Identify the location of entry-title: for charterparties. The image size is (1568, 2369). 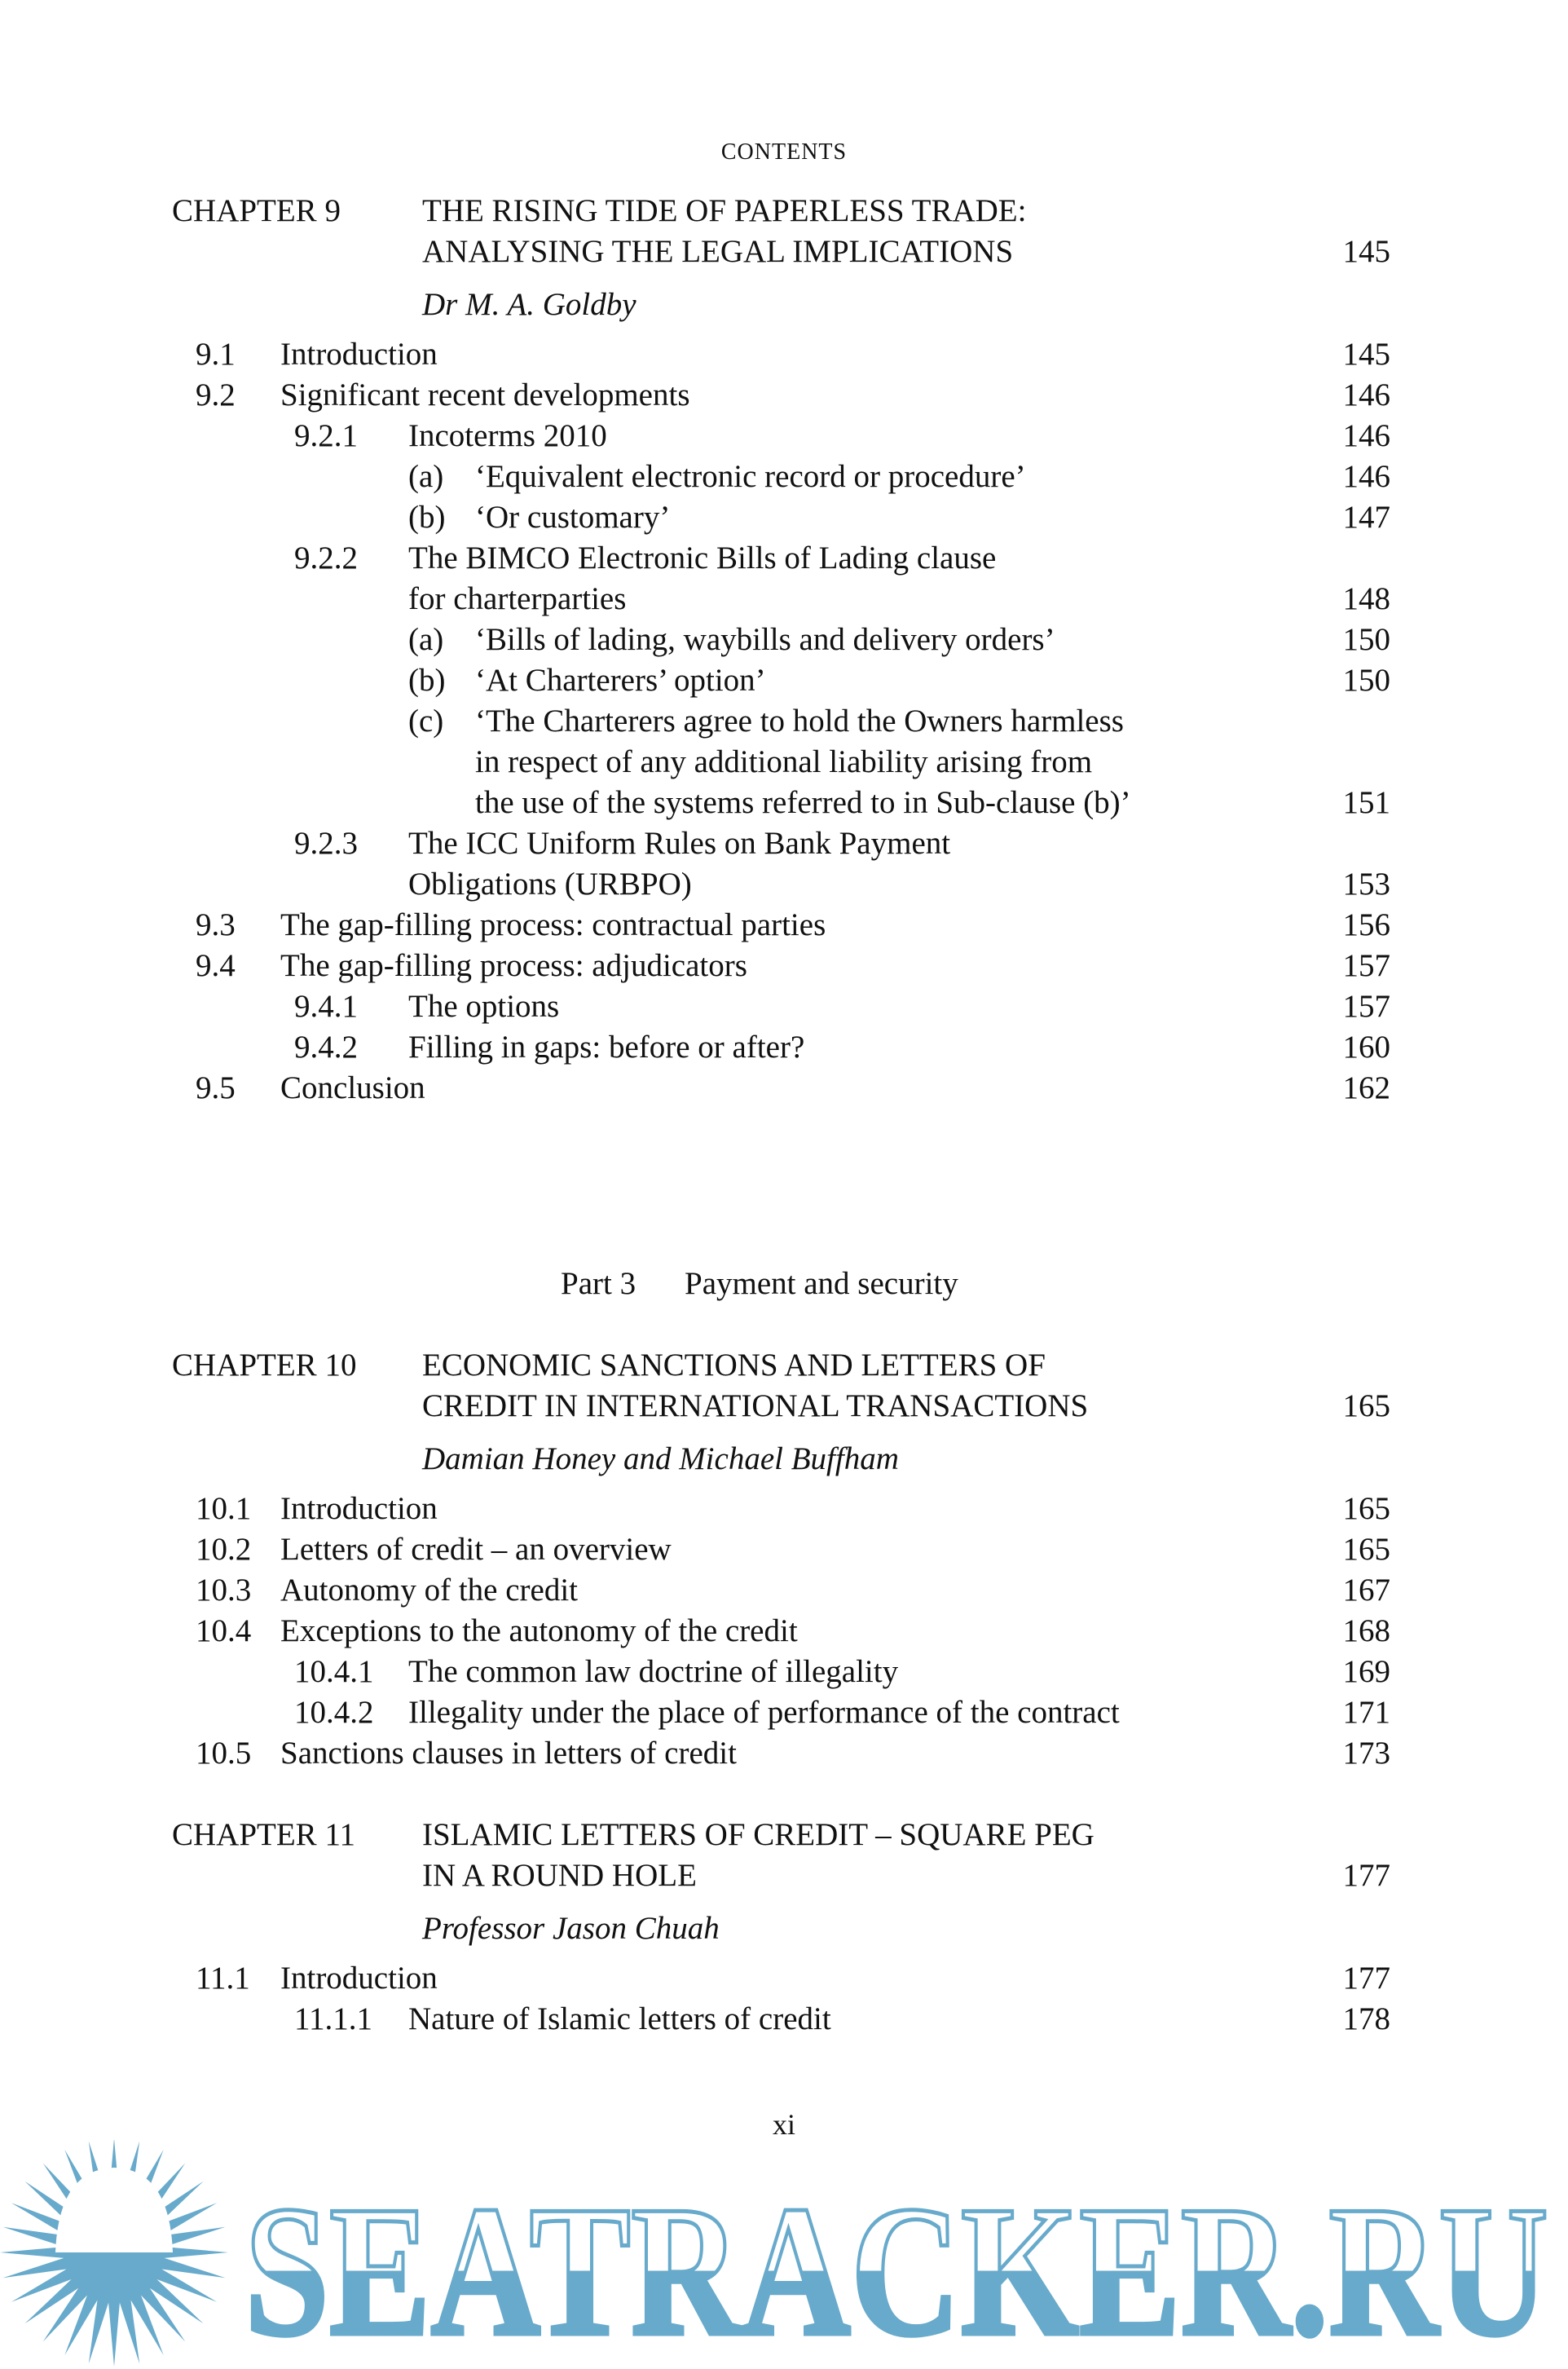
(517, 598).